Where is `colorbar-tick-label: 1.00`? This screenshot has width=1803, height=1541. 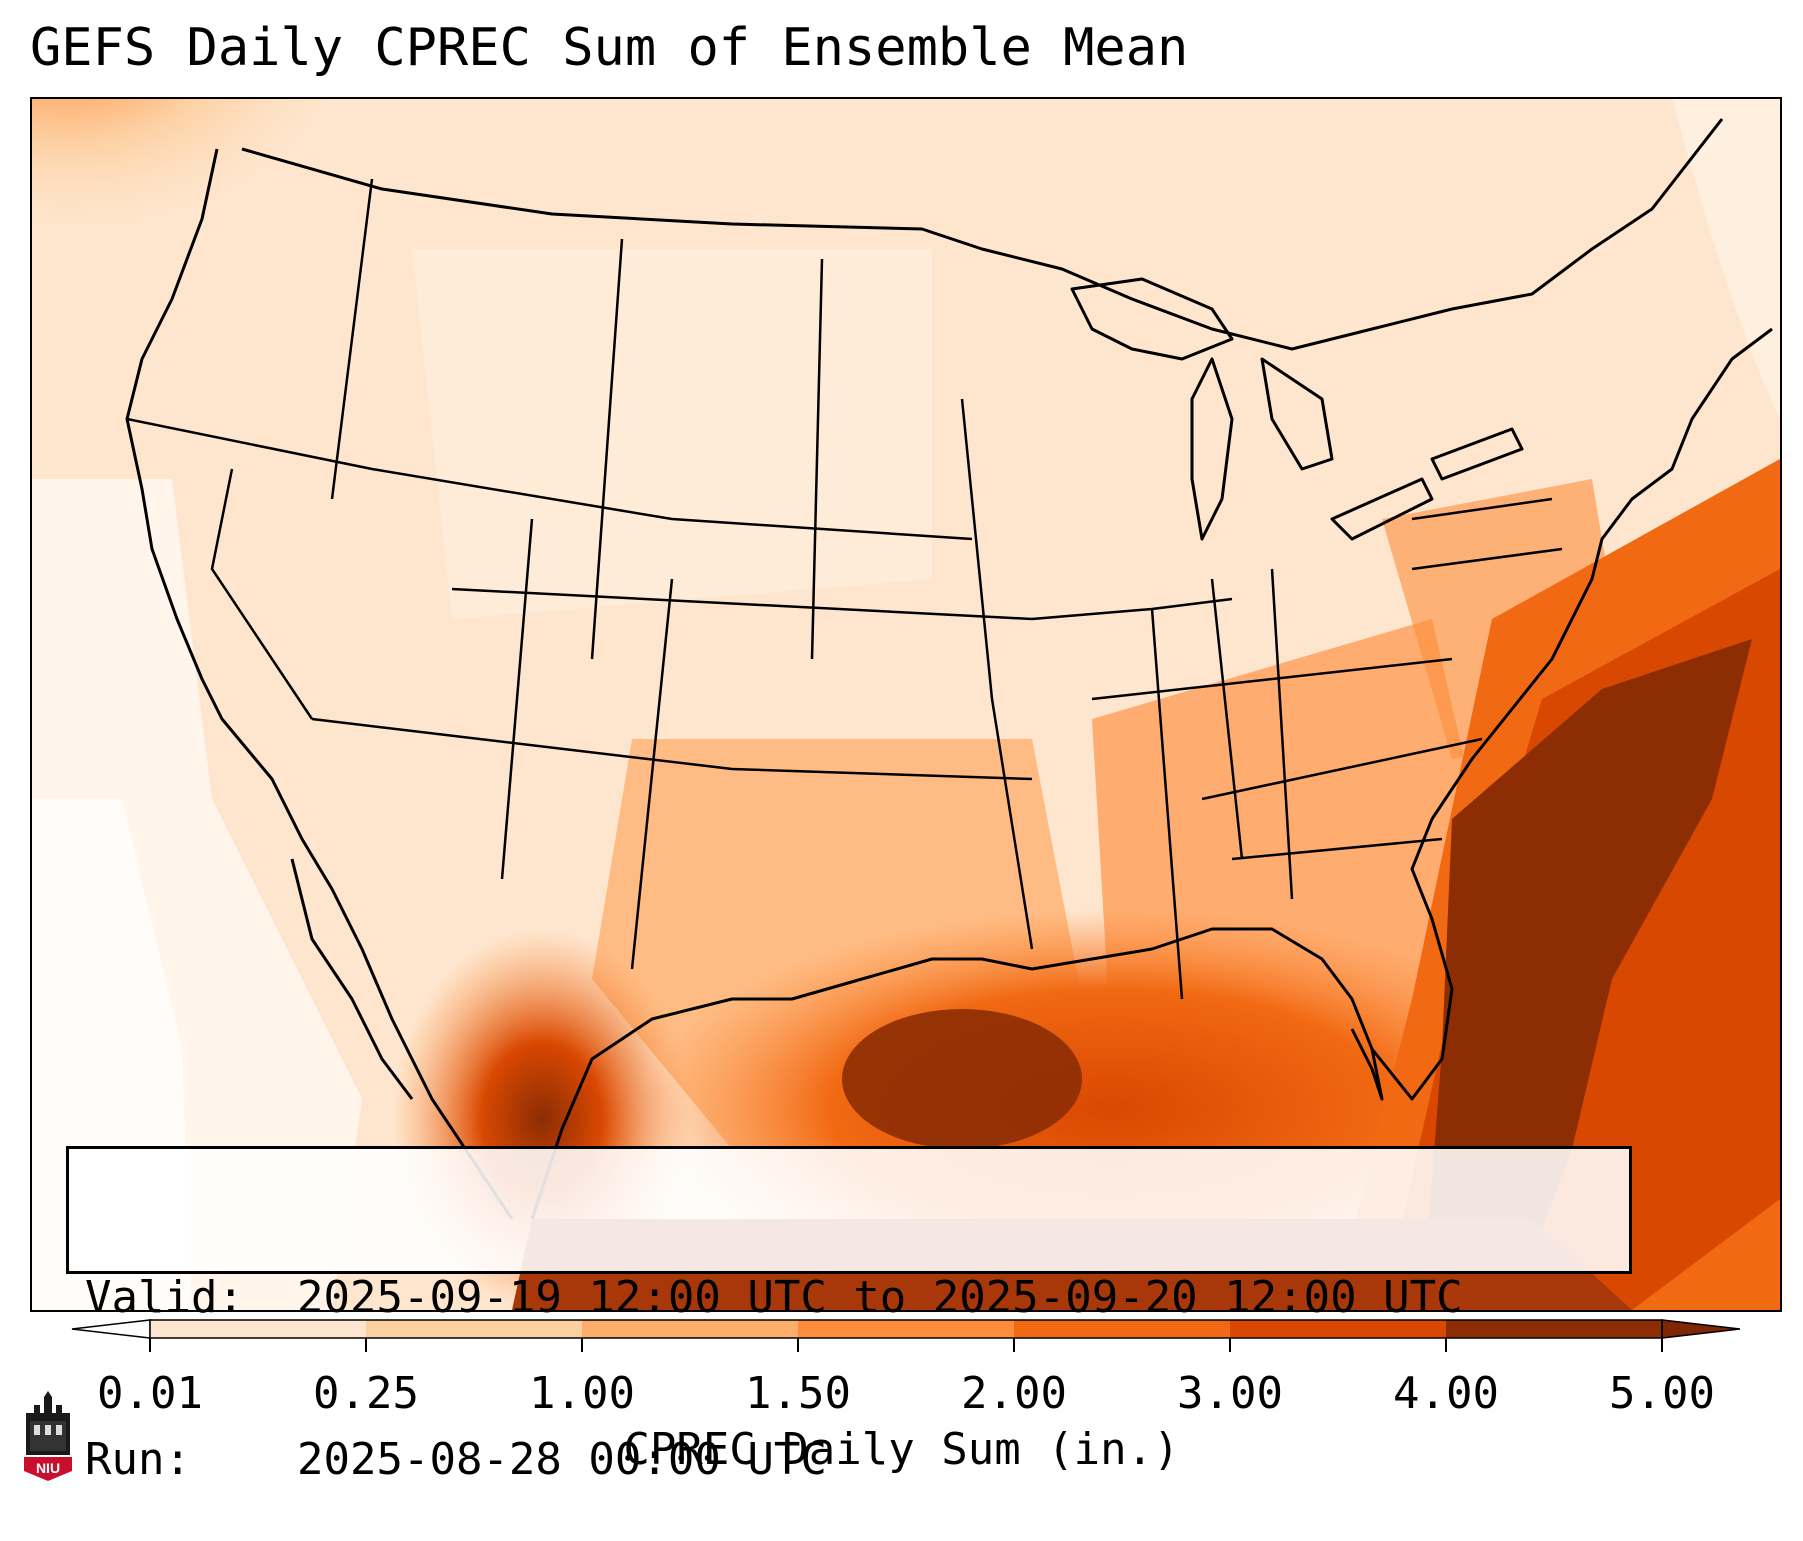 colorbar-tick-label: 1.00 is located at coordinates (582, 1393).